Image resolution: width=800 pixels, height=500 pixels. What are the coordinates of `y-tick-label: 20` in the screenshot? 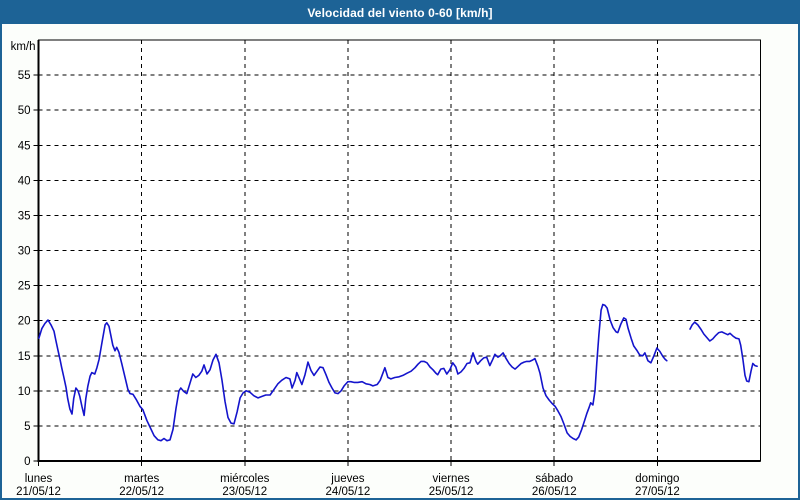 It's located at (24, 322).